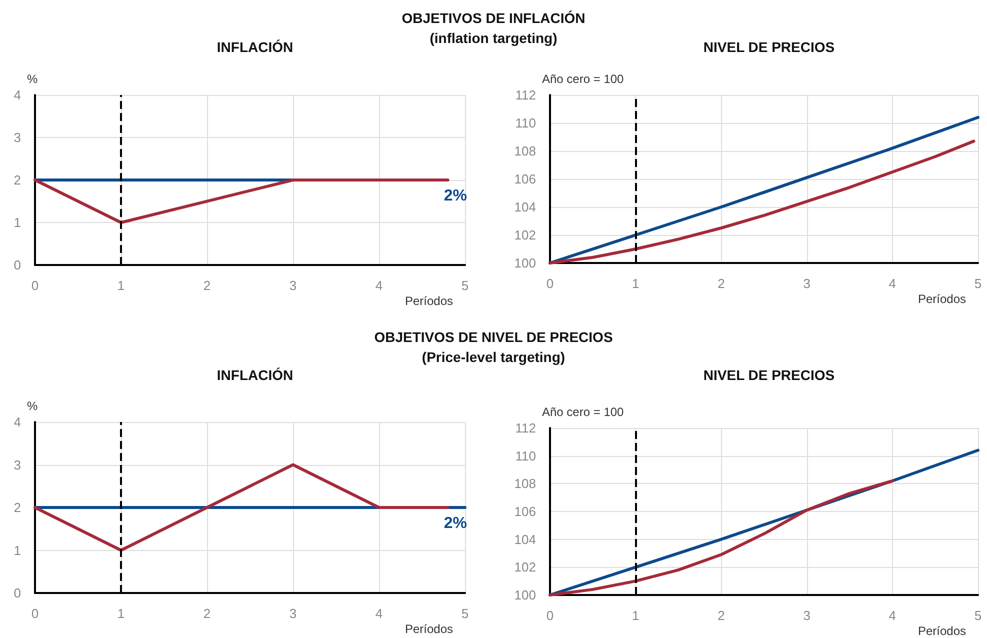 This screenshot has width=987, height=638. Describe the element at coordinates (494, 28) in the screenshot. I see `text: OBJETIVOS DE INFLACIÓN (inflation targeting)` at that location.